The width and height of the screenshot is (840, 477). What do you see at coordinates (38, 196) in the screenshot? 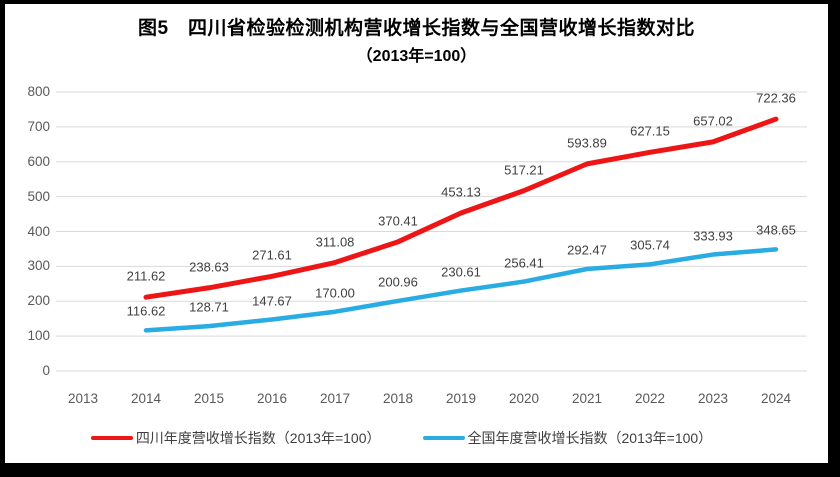
I see `y-axis-tick-label: 500` at bounding box center [38, 196].